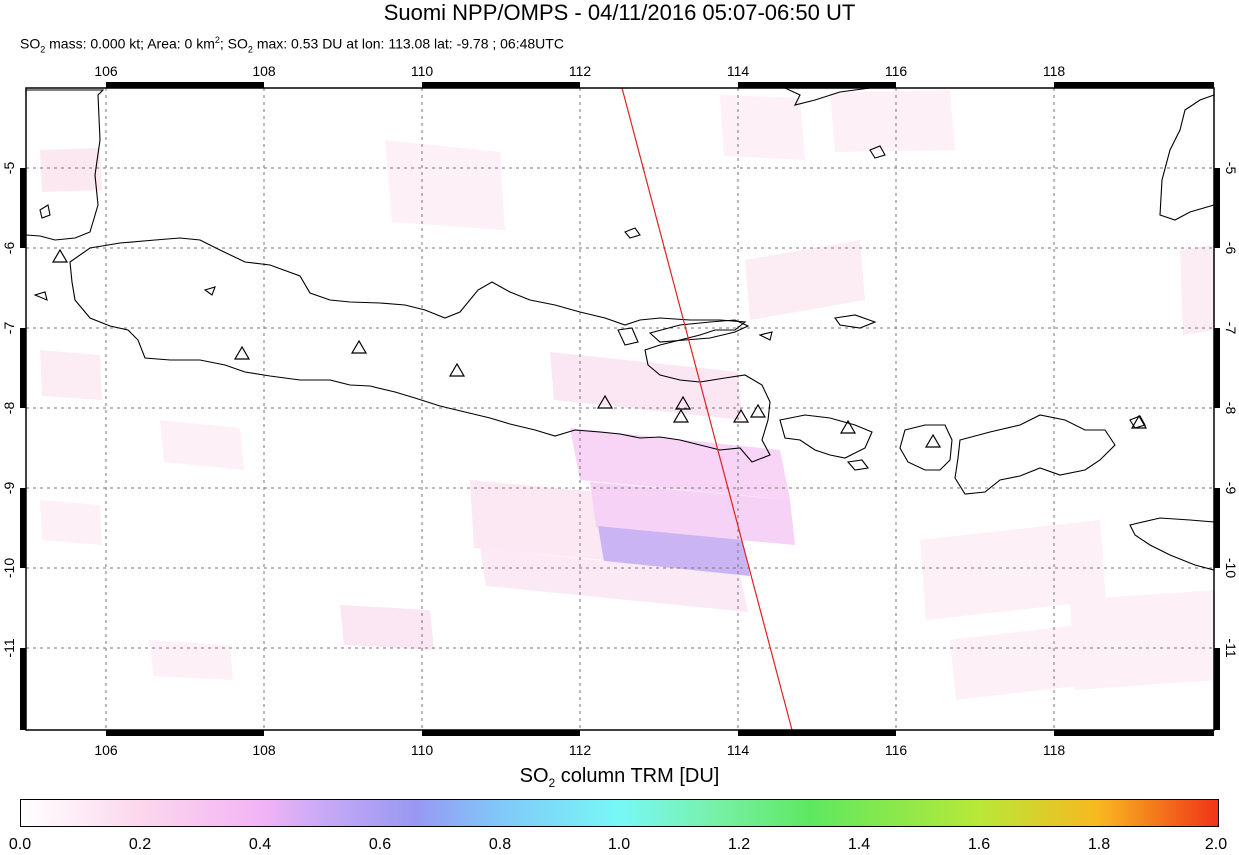 Image resolution: width=1239 pixels, height=855 pixels. What do you see at coordinates (420, 350) in the screenshot?
I see `coastline-java` at bounding box center [420, 350].